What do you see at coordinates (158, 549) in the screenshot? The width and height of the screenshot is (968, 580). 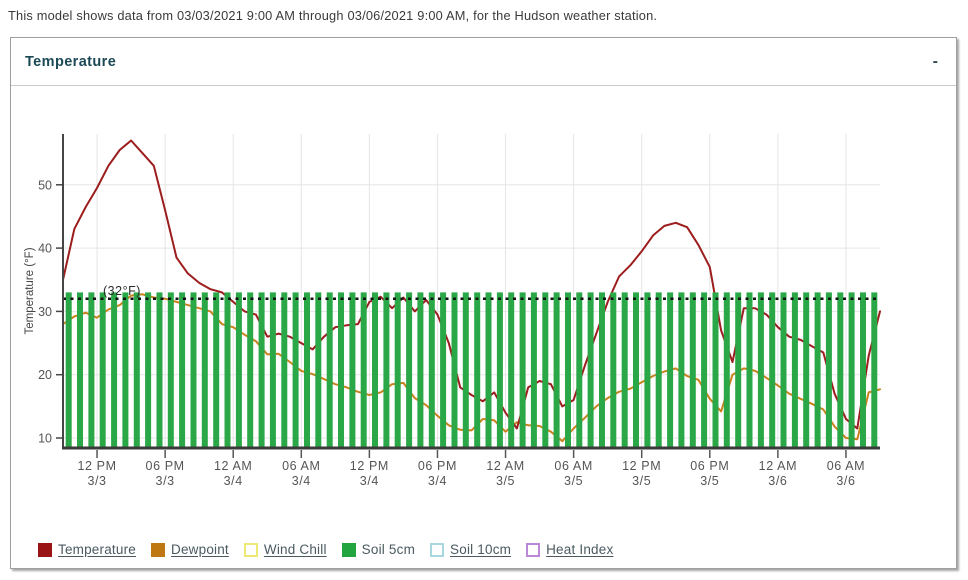 I see `legend-swatch-dewpoint` at bounding box center [158, 549].